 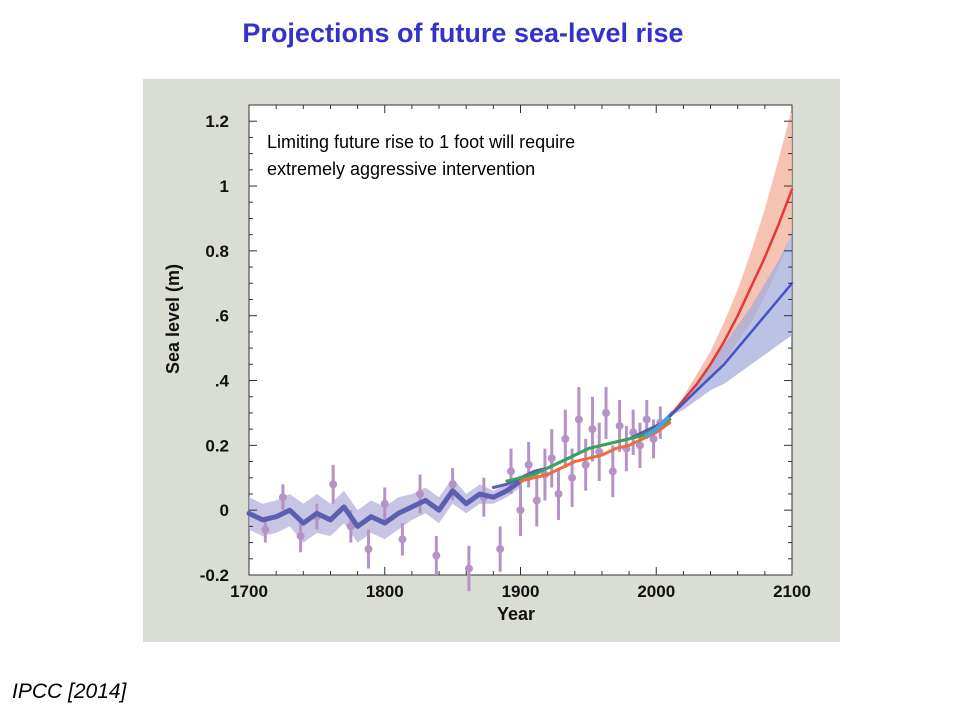 What do you see at coordinates (217, 121) in the screenshot?
I see `y-tick-label: 1.2` at bounding box center [217, 121].